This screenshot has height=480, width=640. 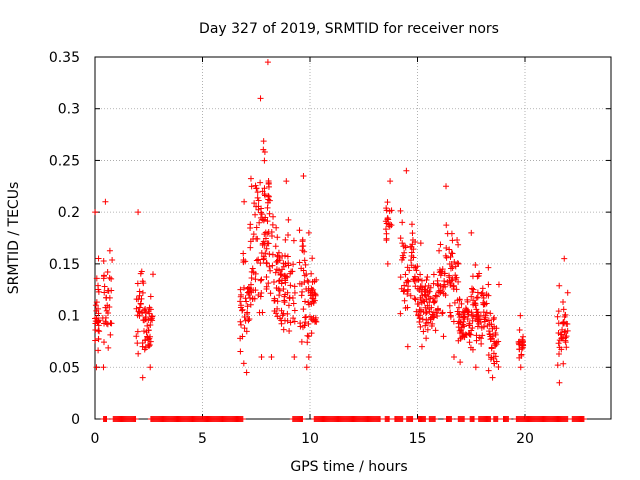 What do you see at coordinates (75, 420) in the screenshot?
I see `y-tick-label: 0` at bounding box center [75, 420].